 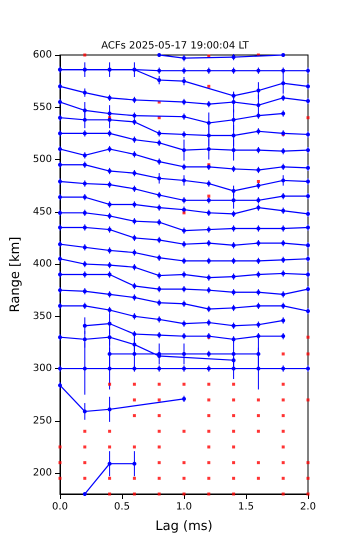 I want to click on y-axis-title: Range [km], so click(x=16, y=274).